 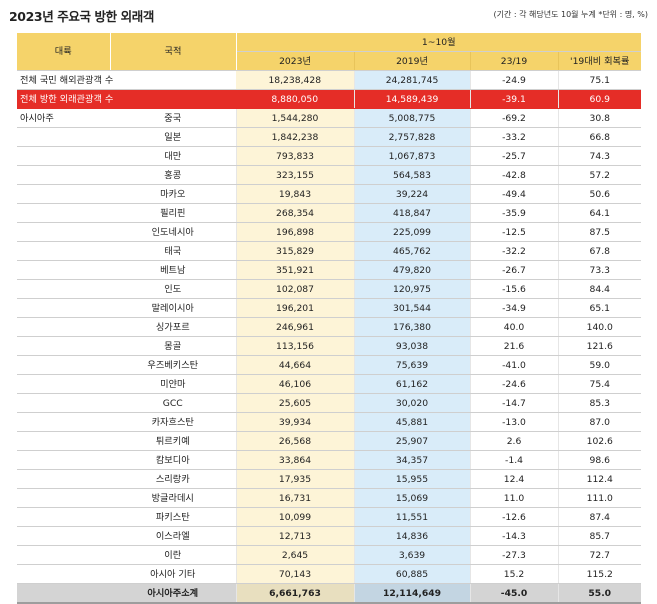 What do you see at coordinates (599, 99) in the screenshot?
I see `recovery-rate: 60.9` at bounding box center [599, 99].